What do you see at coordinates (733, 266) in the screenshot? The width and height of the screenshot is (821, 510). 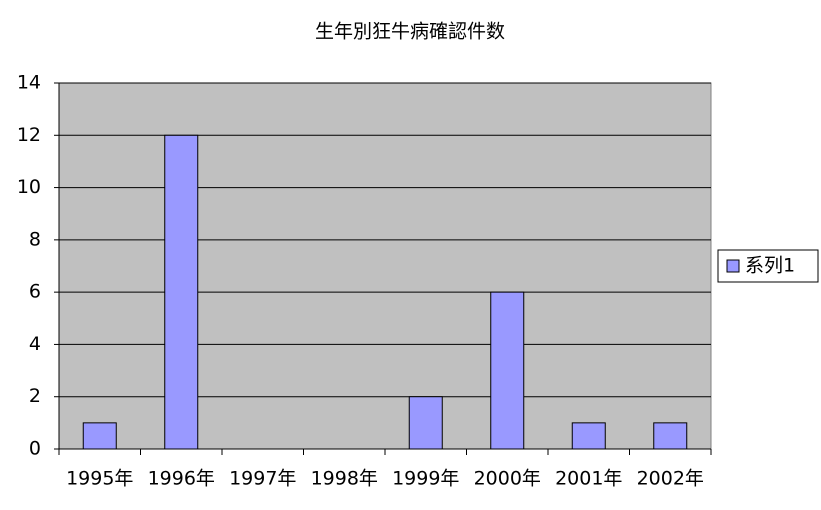 I see `legend-swatch` at bounding box center [733, 266].